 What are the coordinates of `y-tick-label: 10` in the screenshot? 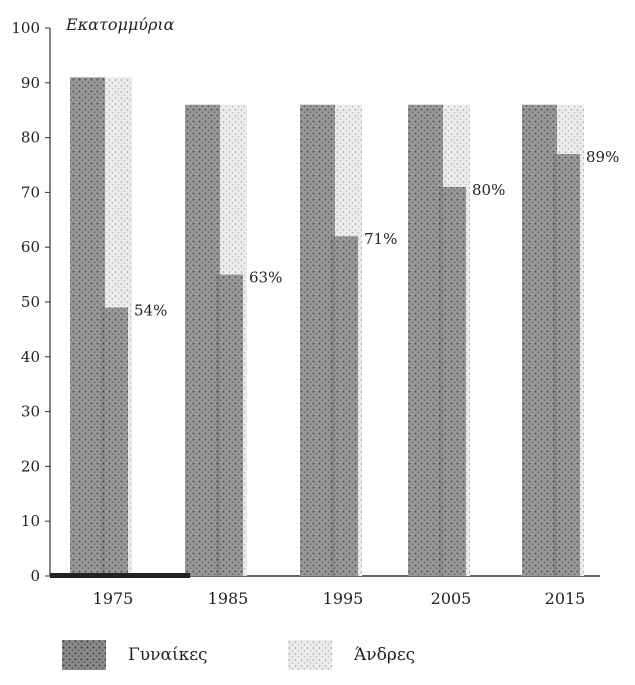 It's located at (30, 521).